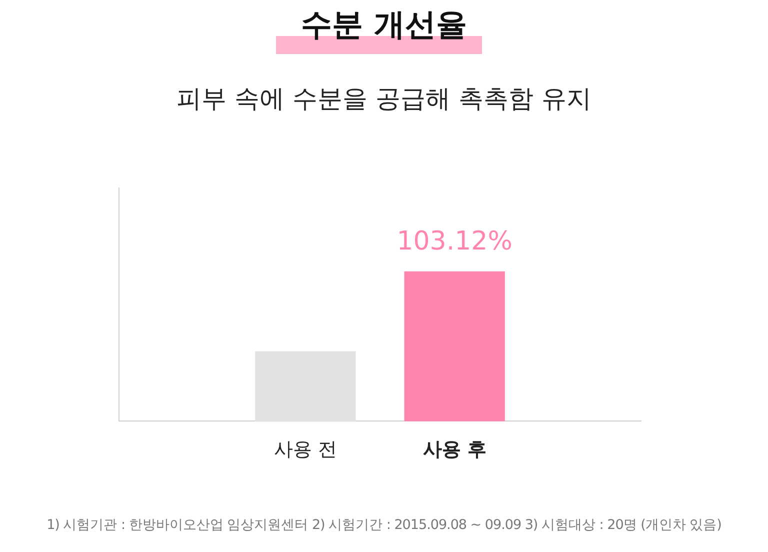  Describe the element at coordinates (384, 525) in the screenshot. I see `text: 1) 시험기관 : 한방바이오산업 임상지원센터 2) 시험기간 : 2015.09.08 ~ 09.09 3) 시험대상 : 20명 (개인차 있음)` at that location.